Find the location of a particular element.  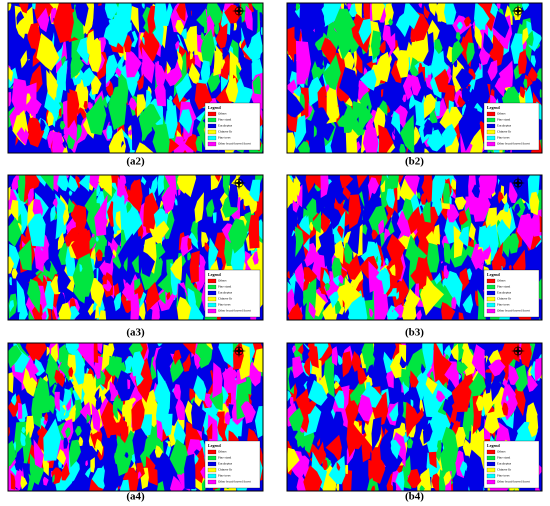

legend-item: Eucalyptus is located at coordinates (504, 464).